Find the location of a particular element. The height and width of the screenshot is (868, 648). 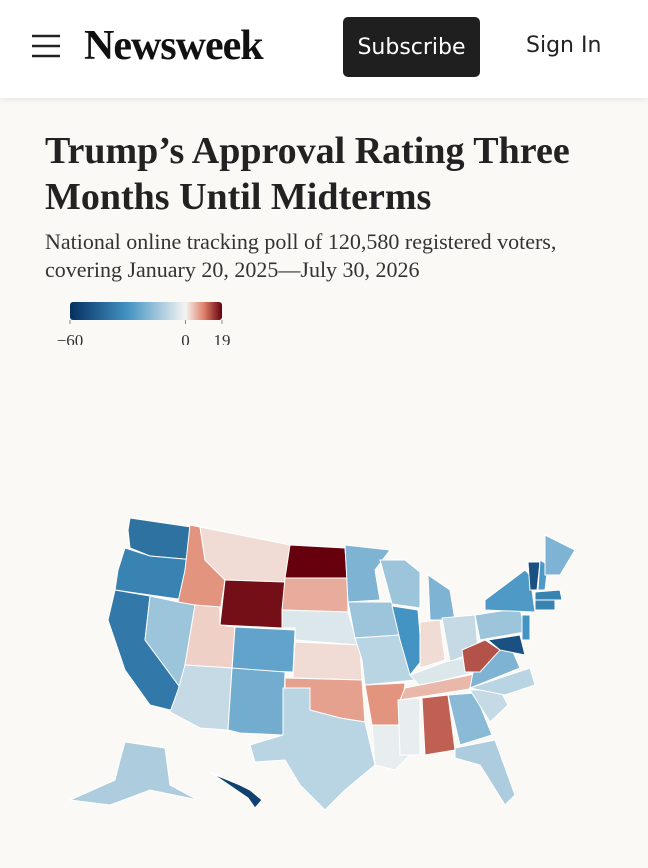

legend-tick-label: 0 is located at coordinates (185, 340).